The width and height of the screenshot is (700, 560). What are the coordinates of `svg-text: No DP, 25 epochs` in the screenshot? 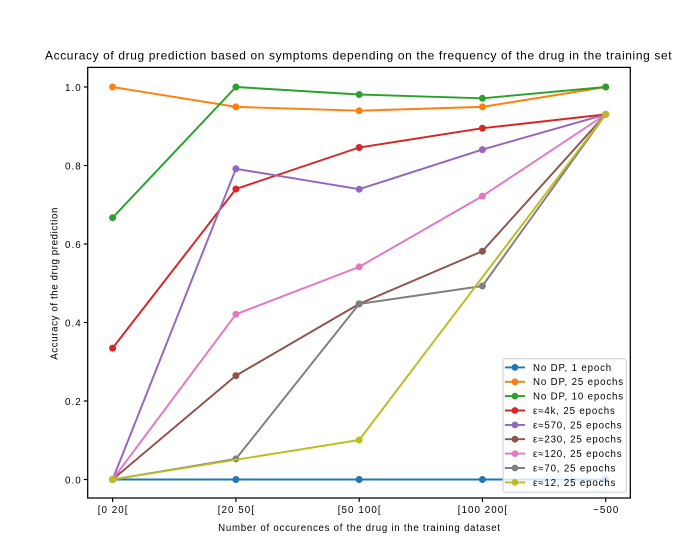 It's located at (578, 382).